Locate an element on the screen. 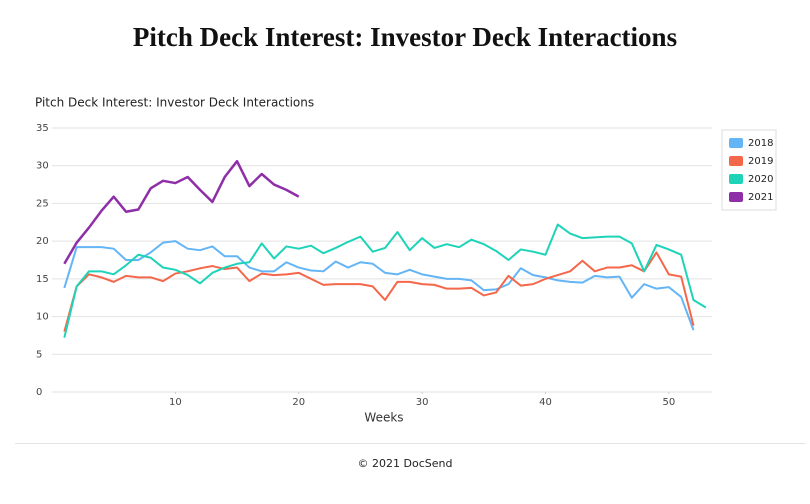 This screenshot has height=504, width=810. divider is located at coordinates (410, 443).